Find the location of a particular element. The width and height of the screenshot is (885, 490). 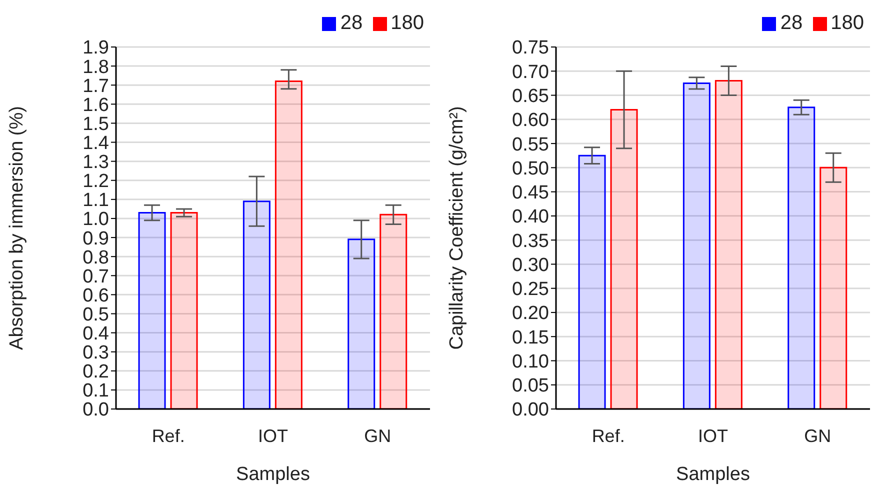

y-tick-label: 1.9 is located at coordinates (95, 48).